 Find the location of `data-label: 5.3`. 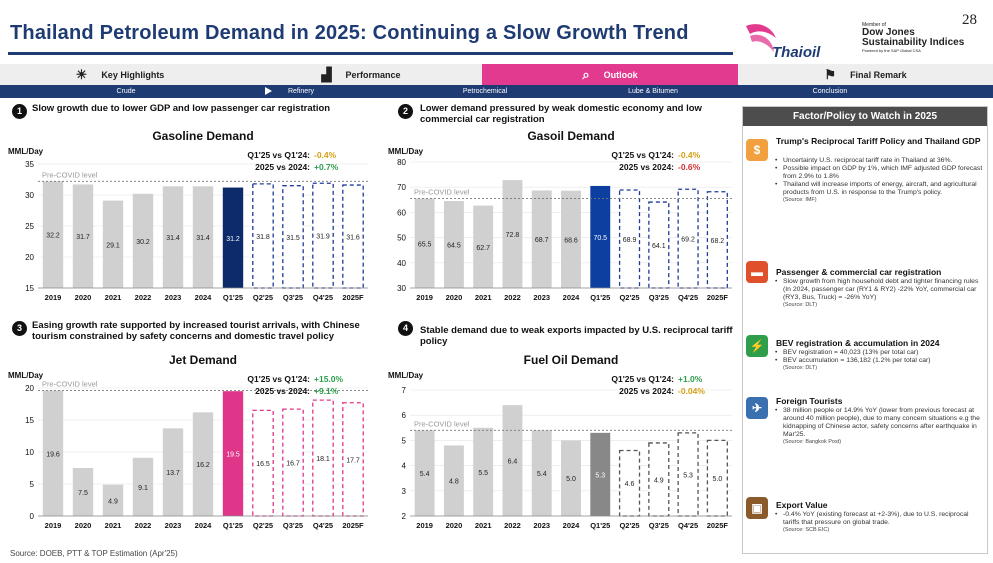

data-label: 5.3 is located at coordinates (688, 475).